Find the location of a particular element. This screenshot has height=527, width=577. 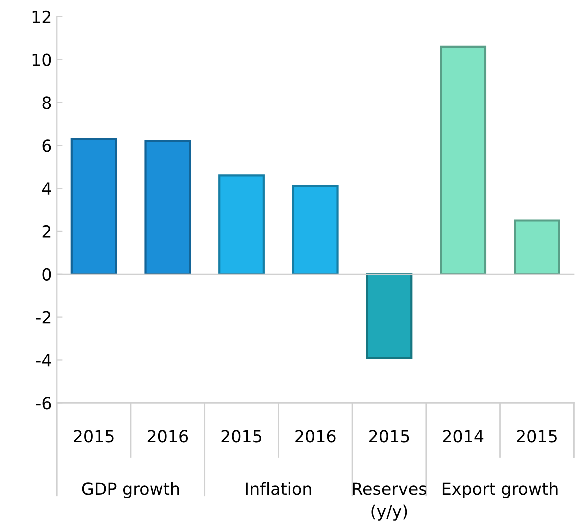

x-tick-label: 2014 is located at coordinates (463, 436).